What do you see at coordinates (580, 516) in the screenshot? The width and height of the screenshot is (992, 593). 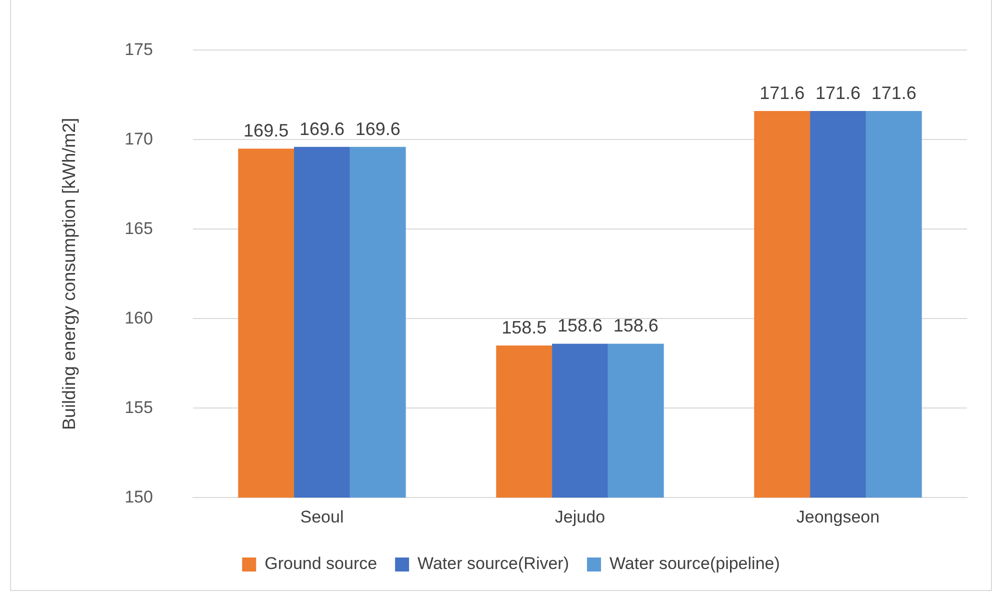 I see `x-tick-label: Jejudo` at bounding box center [580, 516].